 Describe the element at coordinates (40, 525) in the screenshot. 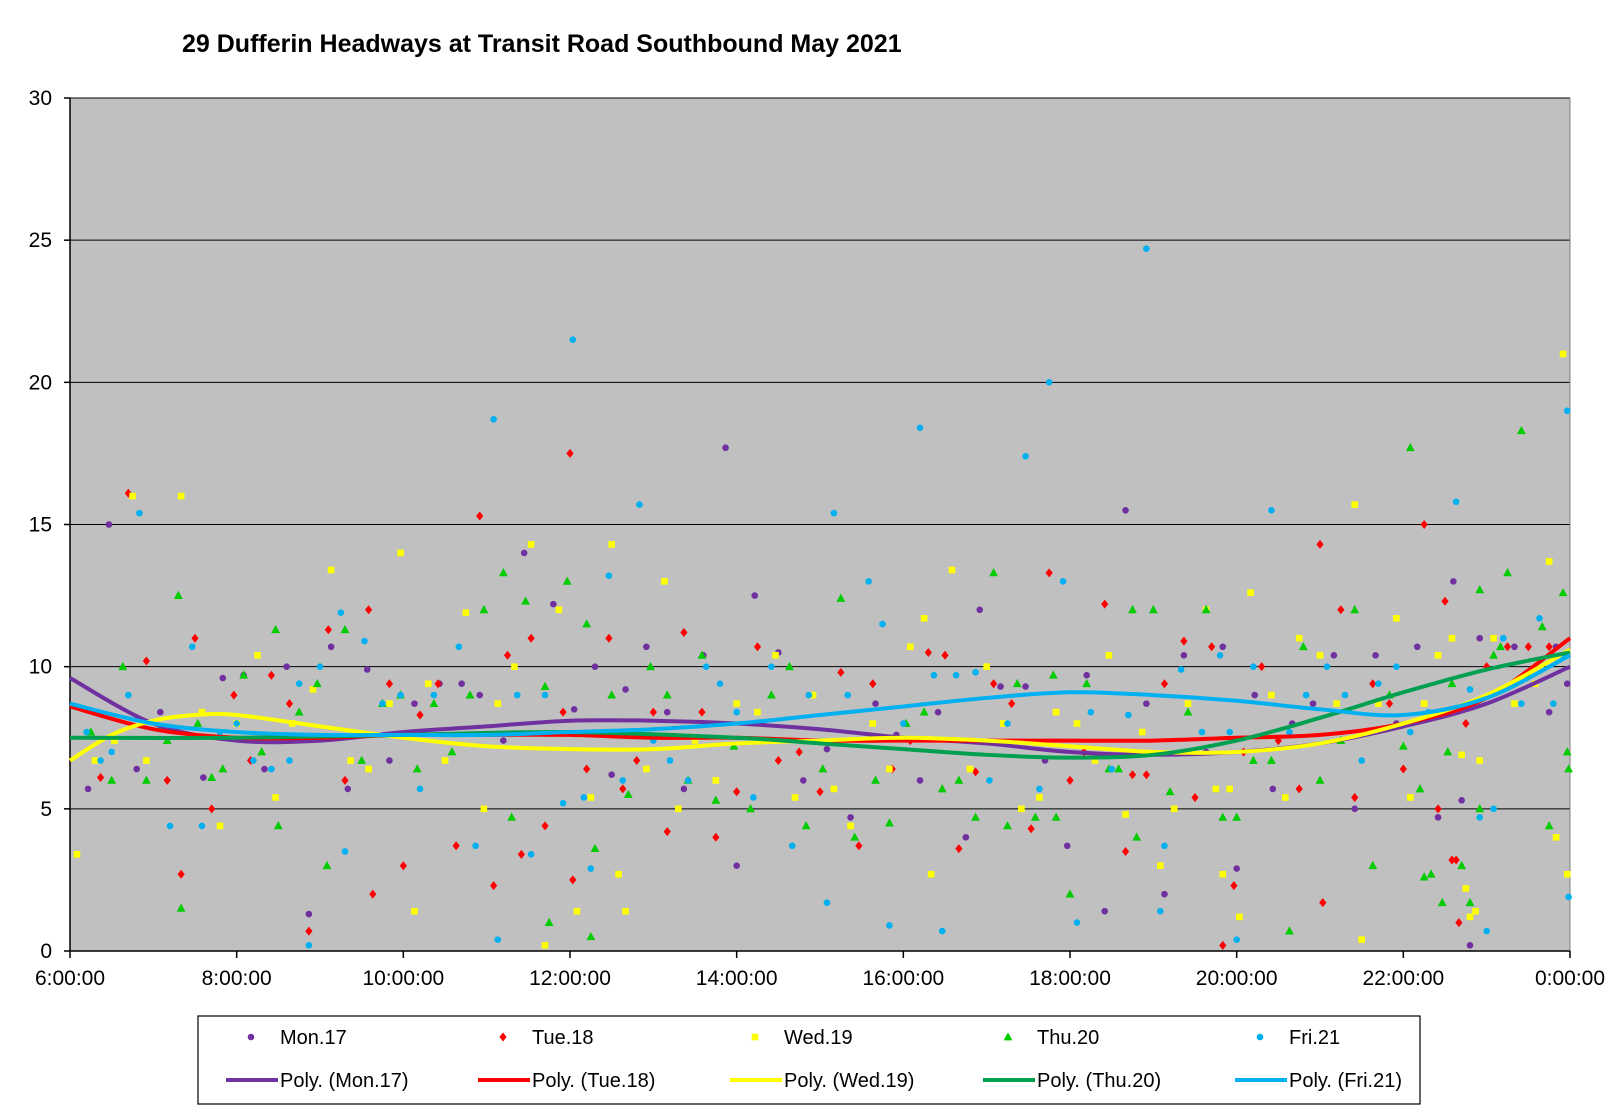

I see `y-tick-label: 15` at that location.